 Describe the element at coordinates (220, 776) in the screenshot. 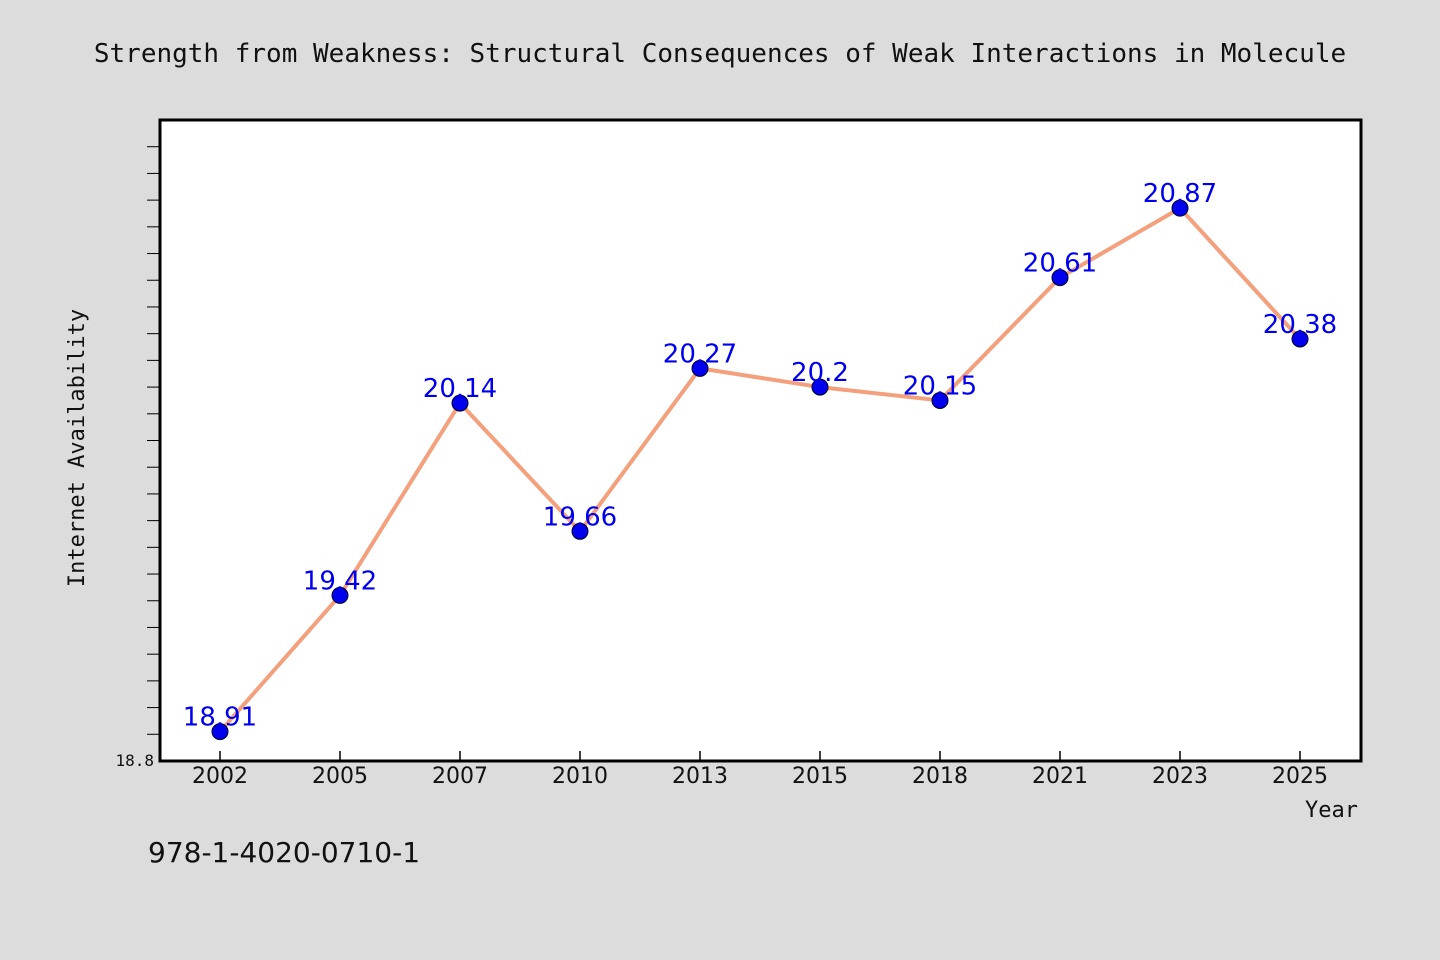

I see `x-tick-label: 2002` at that location.